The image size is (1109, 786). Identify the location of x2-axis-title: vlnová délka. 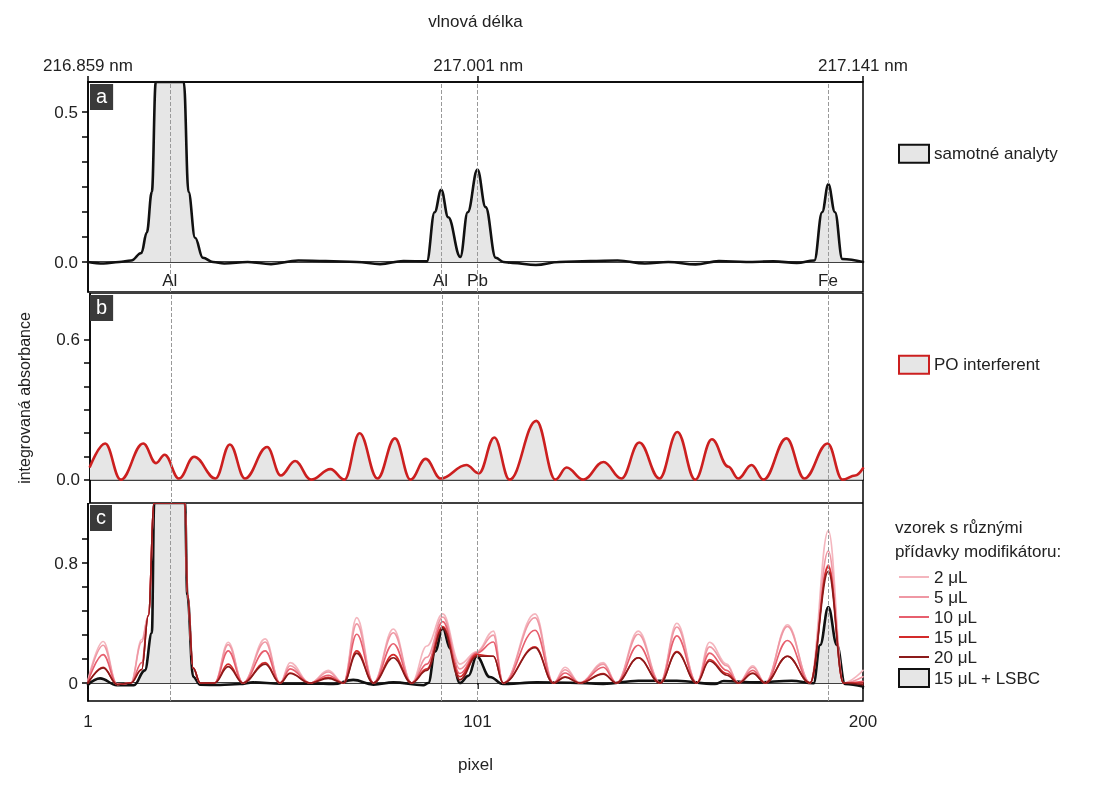
(476, 21).